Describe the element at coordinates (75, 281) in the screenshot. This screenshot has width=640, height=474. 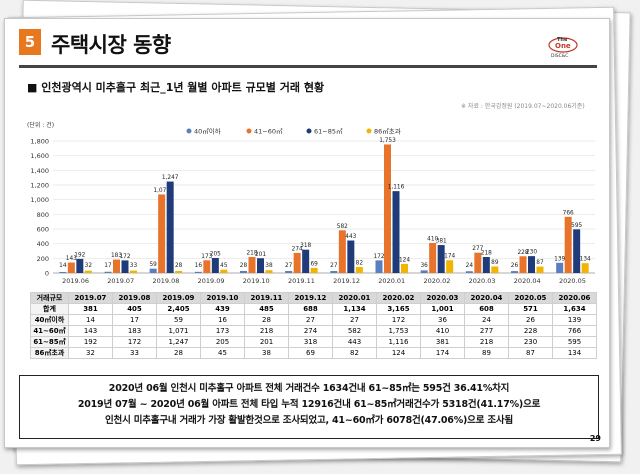
I see `x-tick-label: 2019.06` at that location.